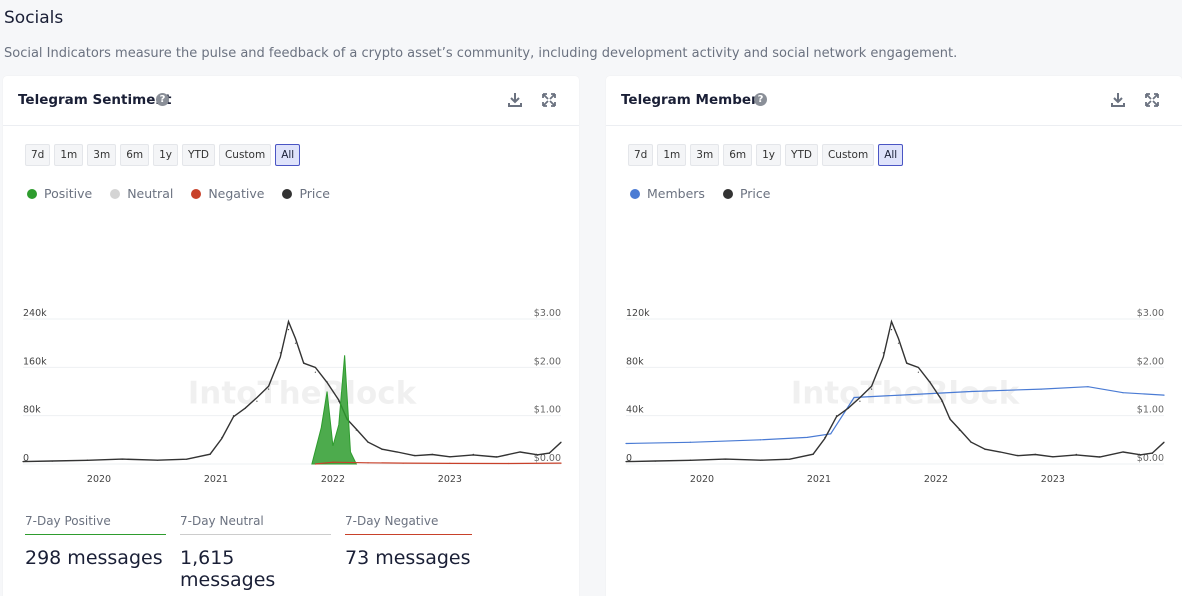 This screenshot has height=596, width=1182. What do you see at coordinates (94, 558) in the screenshot?
I see `stat-value: 298 messages` at bounding box center [94, 558].